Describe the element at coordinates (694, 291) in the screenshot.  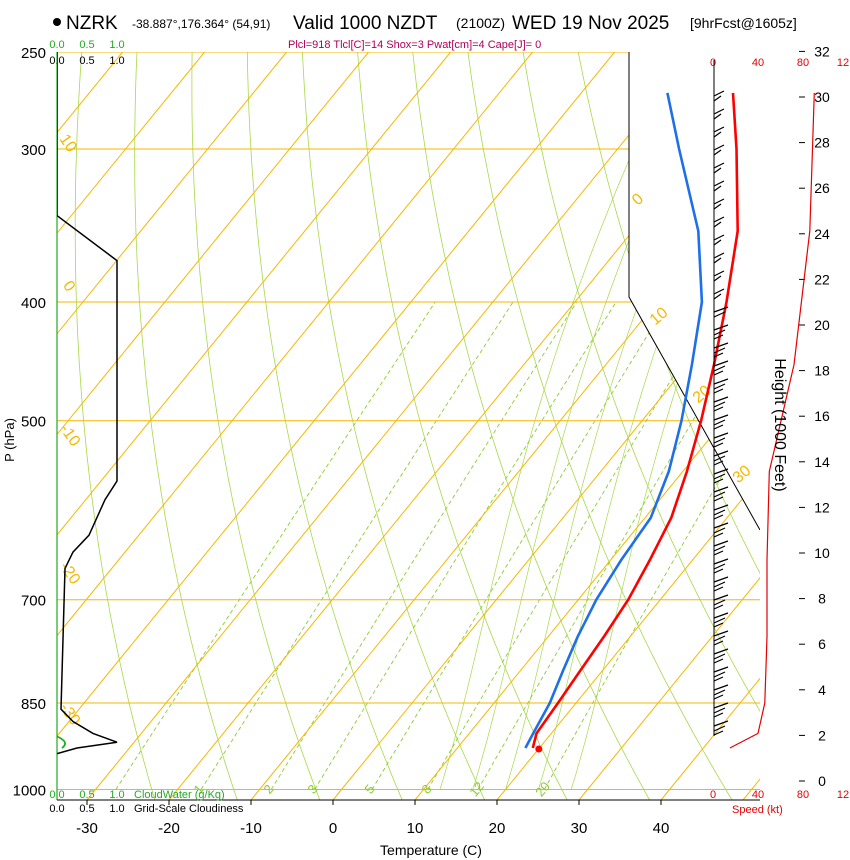
I see `blank-region` at that location.